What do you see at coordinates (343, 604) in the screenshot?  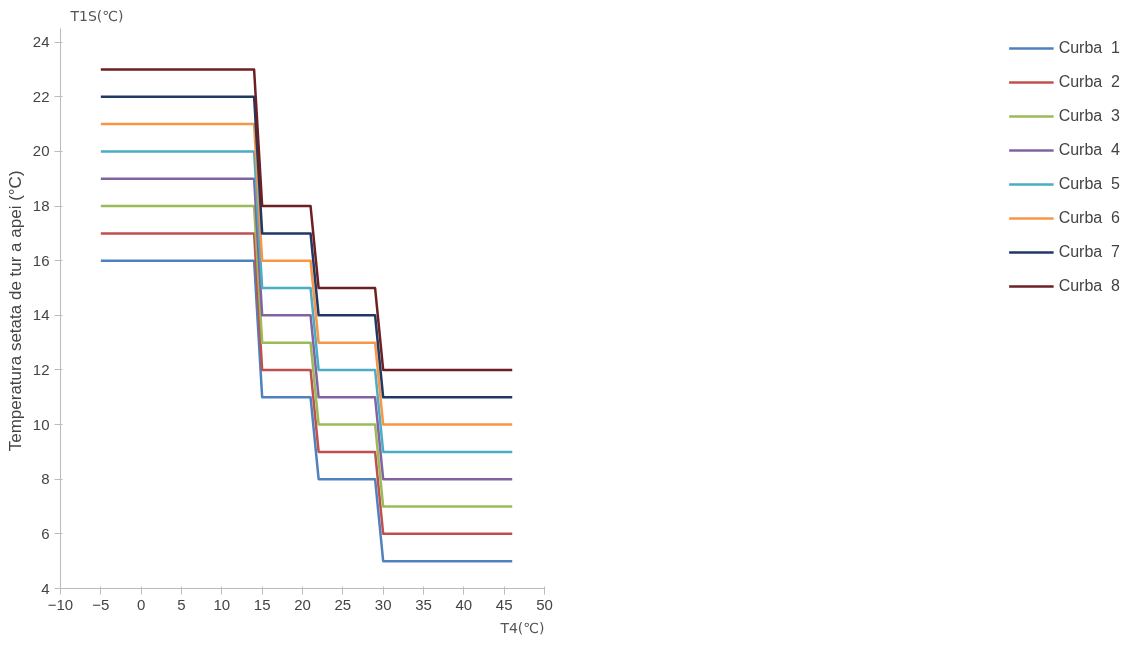 I see `x-tick-label: 25` at bounding box center [343, 604].